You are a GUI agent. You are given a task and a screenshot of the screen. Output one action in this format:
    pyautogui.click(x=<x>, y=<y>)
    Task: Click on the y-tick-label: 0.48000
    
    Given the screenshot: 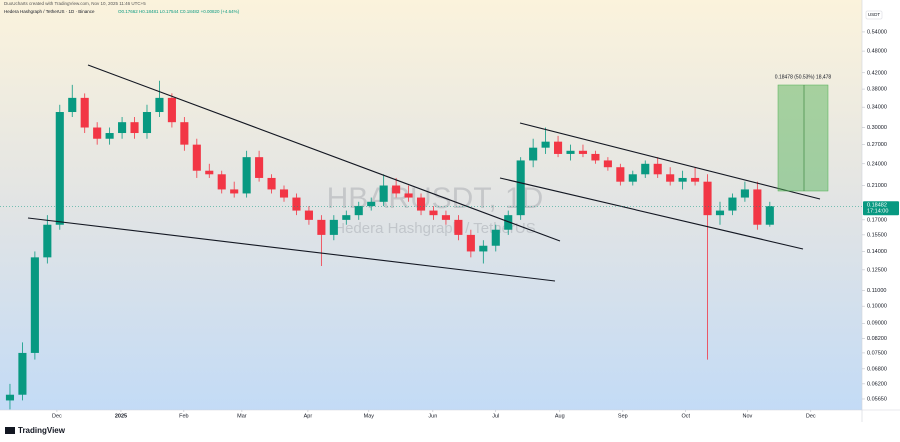 What is the action you would take?
    pyautogui.click(x=877, y=52)
    